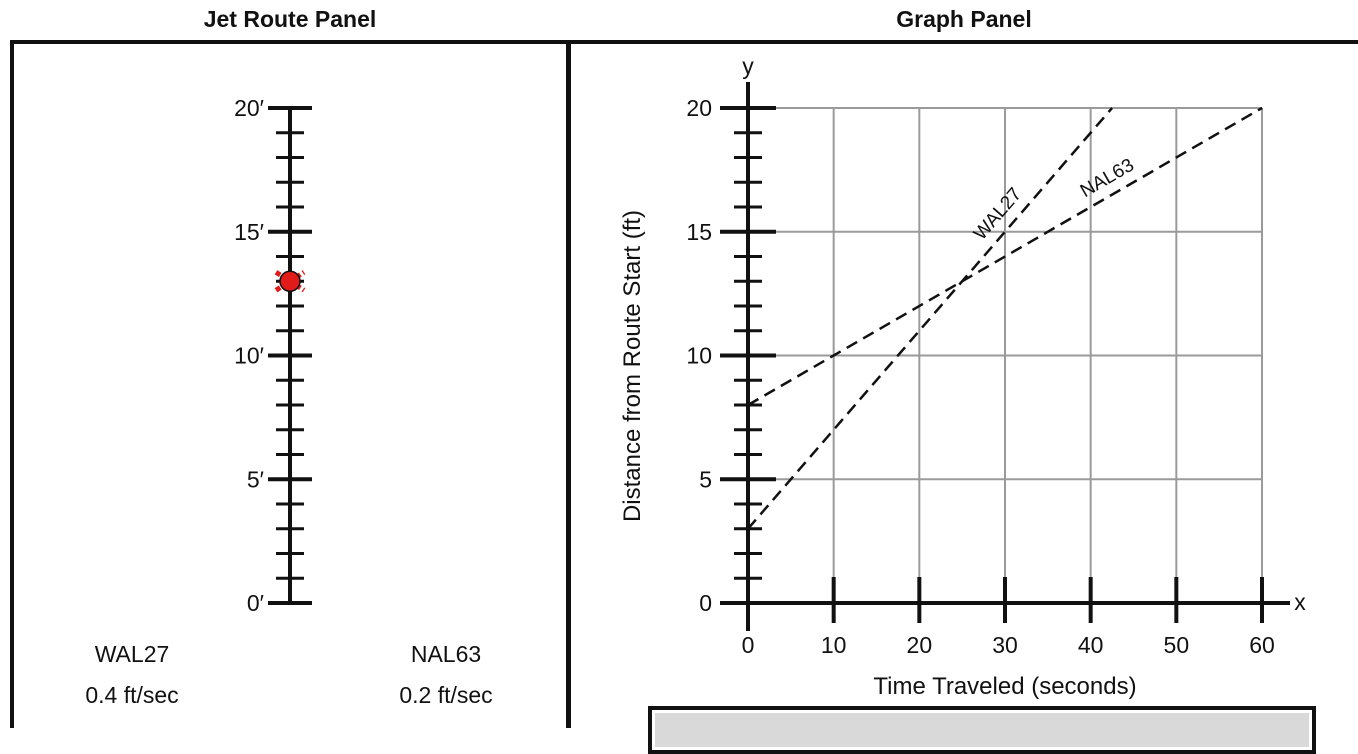 The height and width of the screenshot is (754, 1358). What do you see at coordinates (255, 479) in the screenshot?
I see `route-tick-label: 5′` at bounding box center [255, 479].